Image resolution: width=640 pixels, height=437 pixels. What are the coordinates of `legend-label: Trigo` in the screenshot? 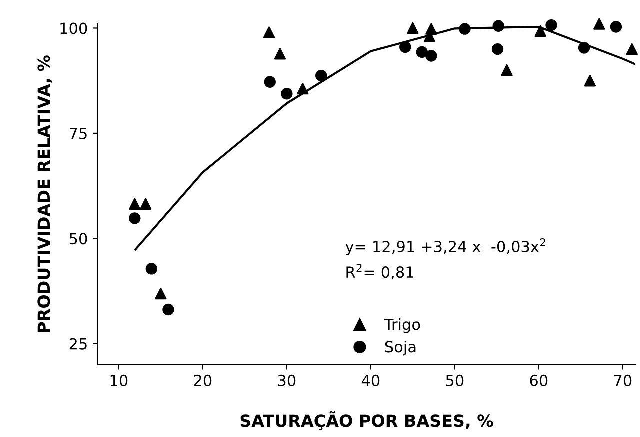 It's located at (402, 326).